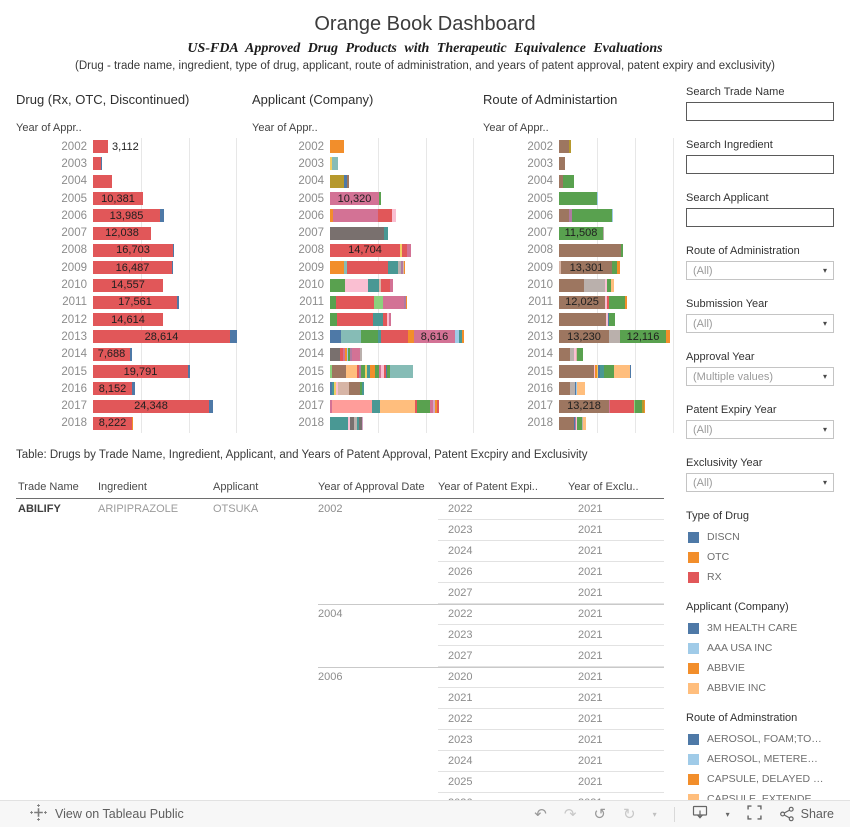 The width and height of the screenshot is (850, 827). What do you see at coordinates (760, 217) in the screenshot?
I see `search-applicant-input` at bounding box center [760, 217].